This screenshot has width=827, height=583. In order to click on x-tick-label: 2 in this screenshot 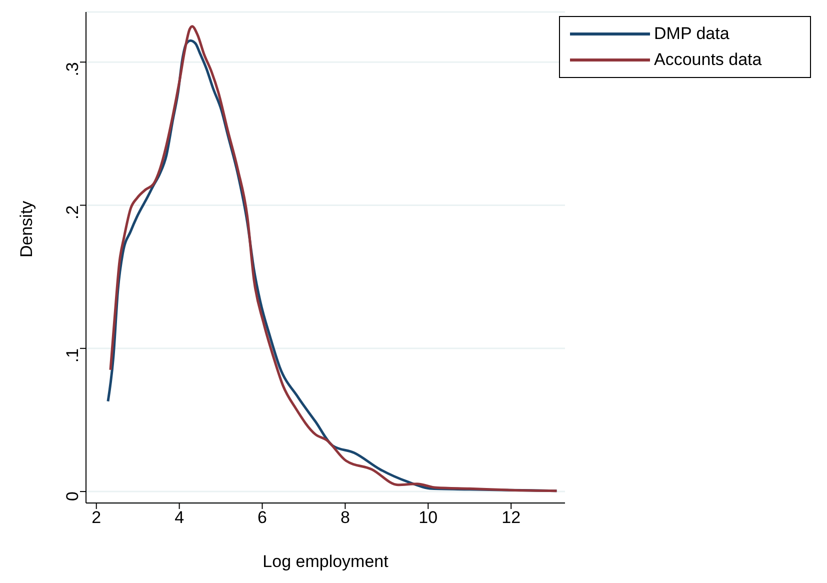, I will do `click(97, 518)`.